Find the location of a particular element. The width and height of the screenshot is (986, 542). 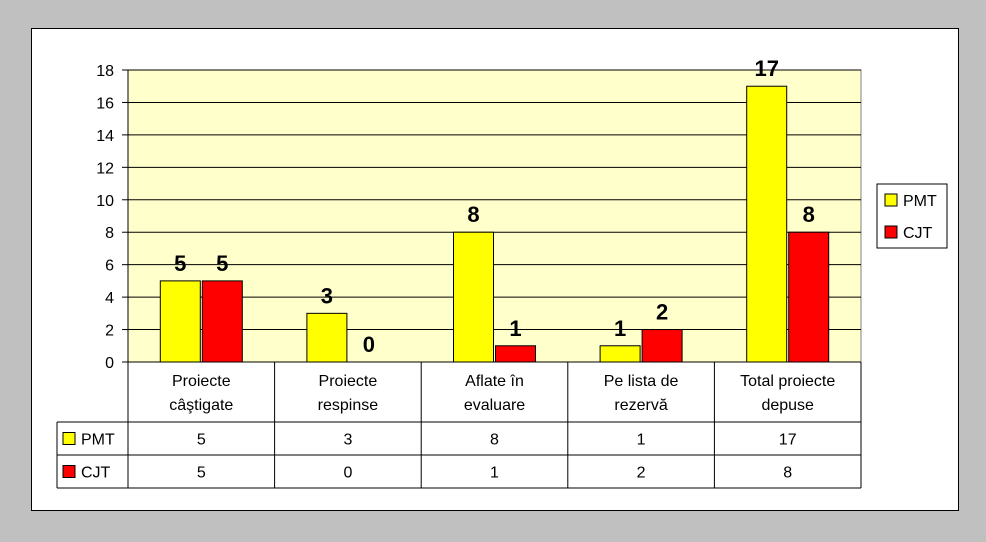

category-label-4-0: Total proiecte is located at coordinates (787, 381).